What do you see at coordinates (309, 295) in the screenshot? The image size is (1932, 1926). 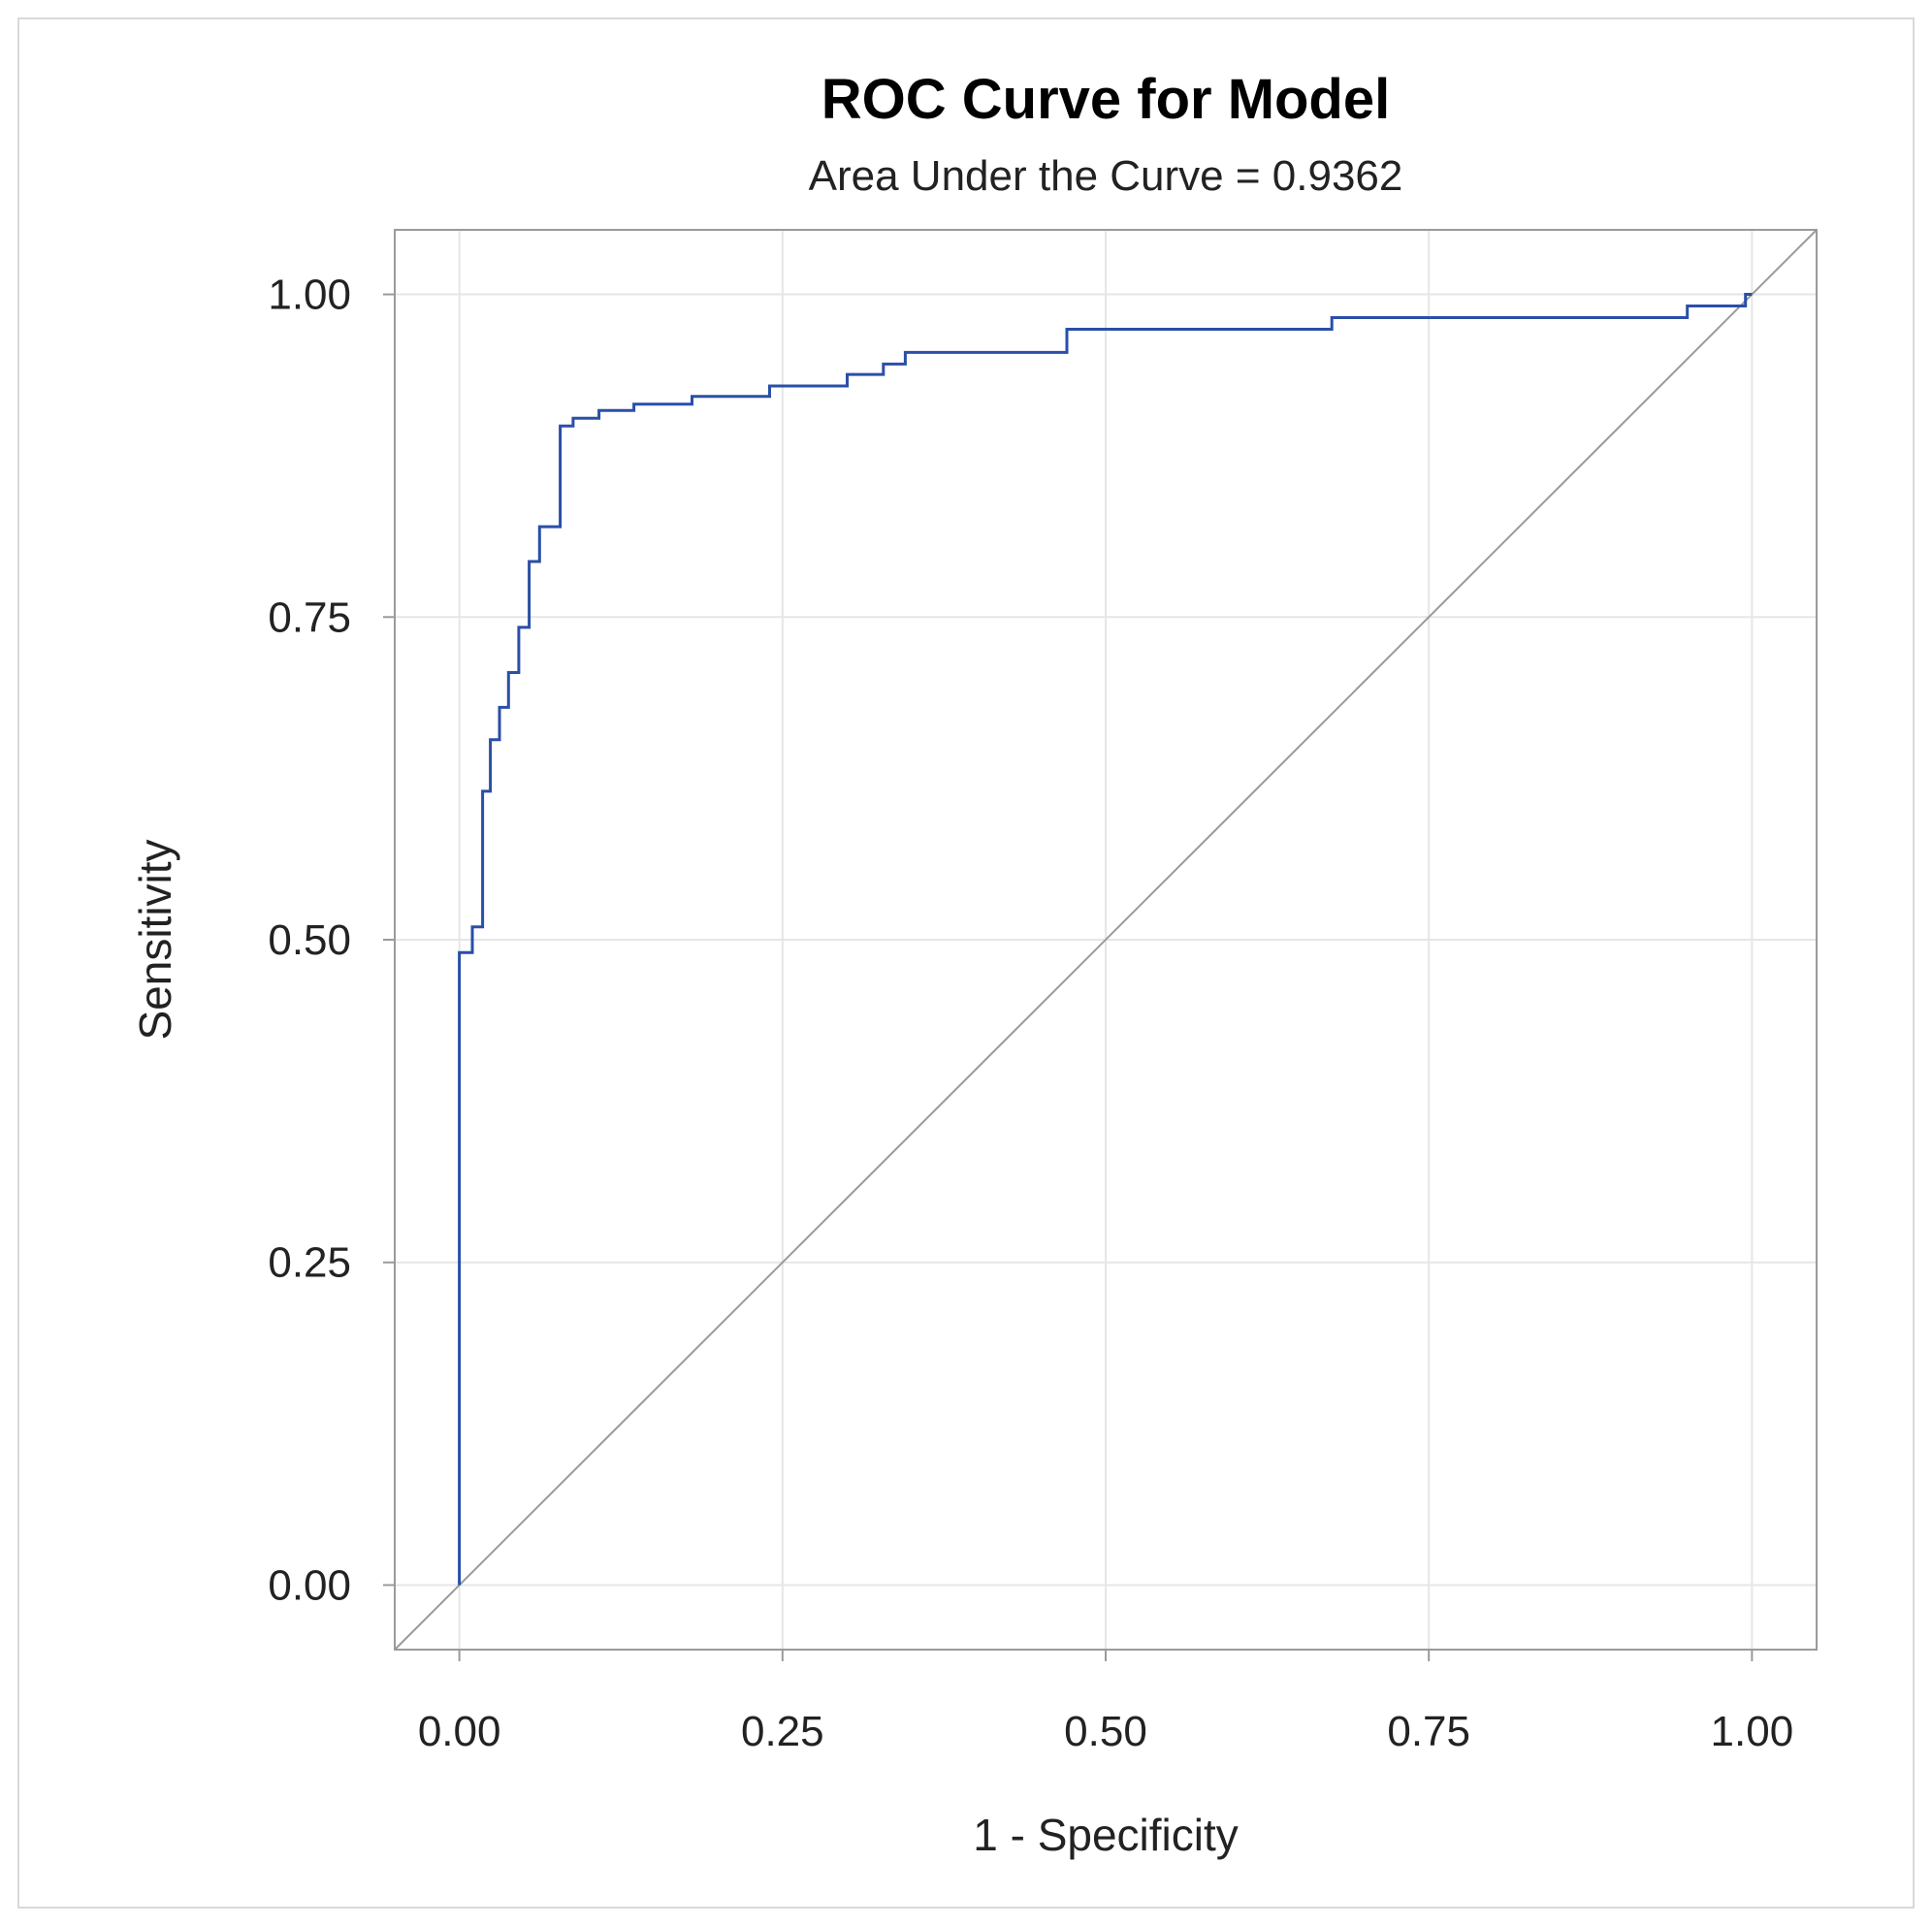 I see `y-tick-label-4: 1.00` at bounding box center [309, 295].